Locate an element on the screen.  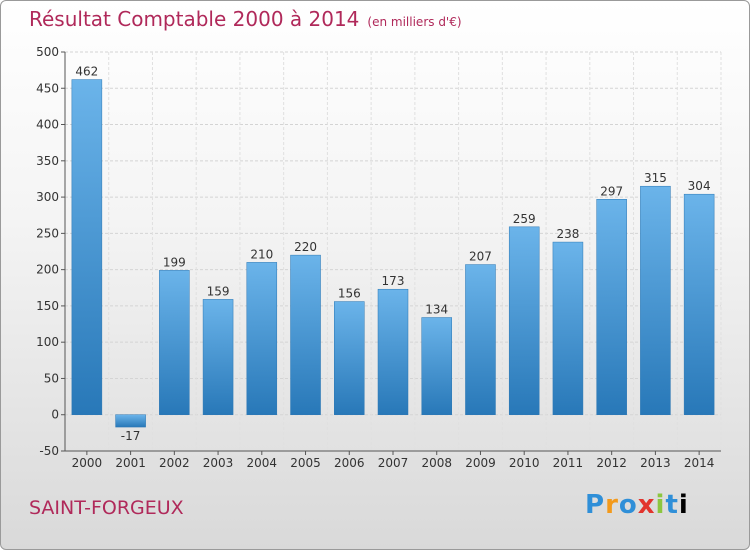
x-tick-label: 2000 is located at coordinates (87, 463).